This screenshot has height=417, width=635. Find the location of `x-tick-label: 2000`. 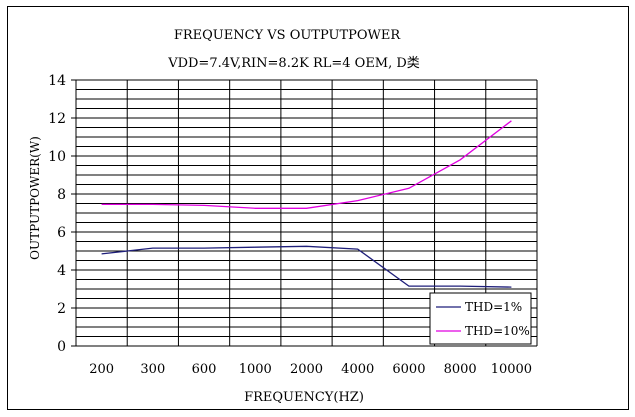

x-tick-label: 2000 is located at coordinates (306, 369).